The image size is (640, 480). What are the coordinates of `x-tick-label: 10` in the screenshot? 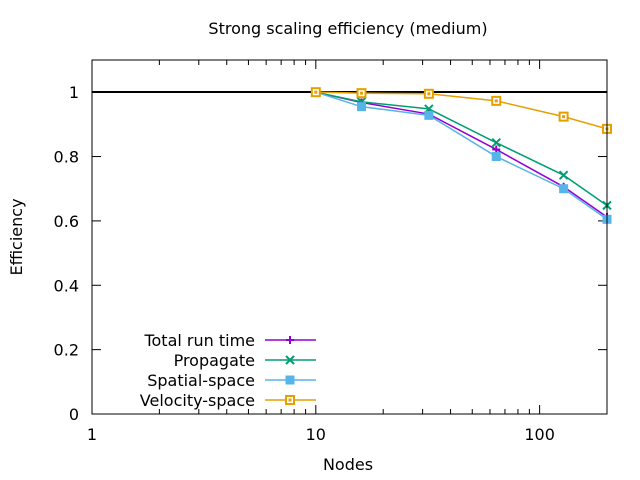 It's located at (316, 434).